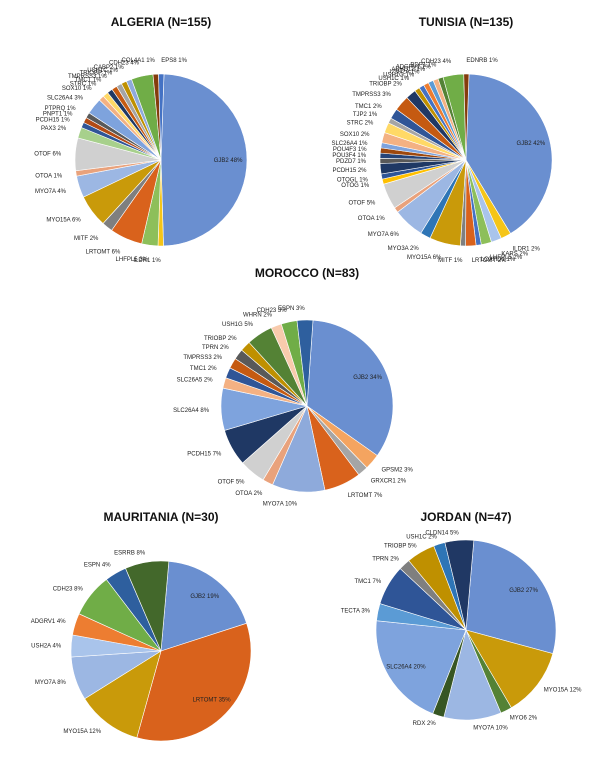  I want to click on slice-label-ildr1: ILDR1 2%, so click(527, 250).